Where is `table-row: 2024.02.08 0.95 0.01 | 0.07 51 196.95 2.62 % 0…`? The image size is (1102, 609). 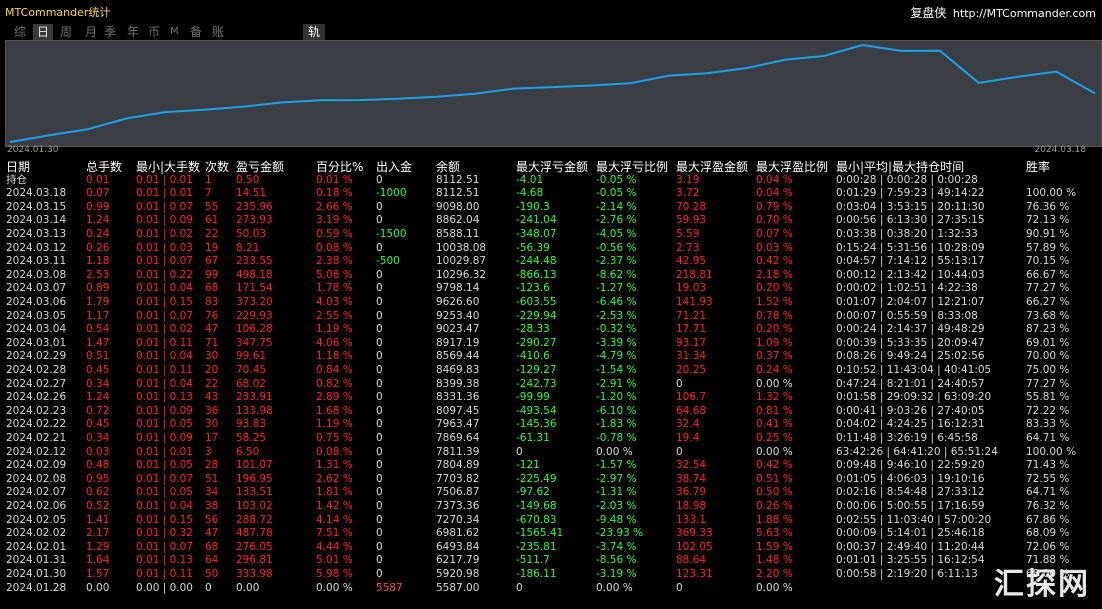 table-row: 2024.02.08 0.95 0.01 | 0.07 51 196.95 2.62 % 0… is located at coordinates (551, 480).